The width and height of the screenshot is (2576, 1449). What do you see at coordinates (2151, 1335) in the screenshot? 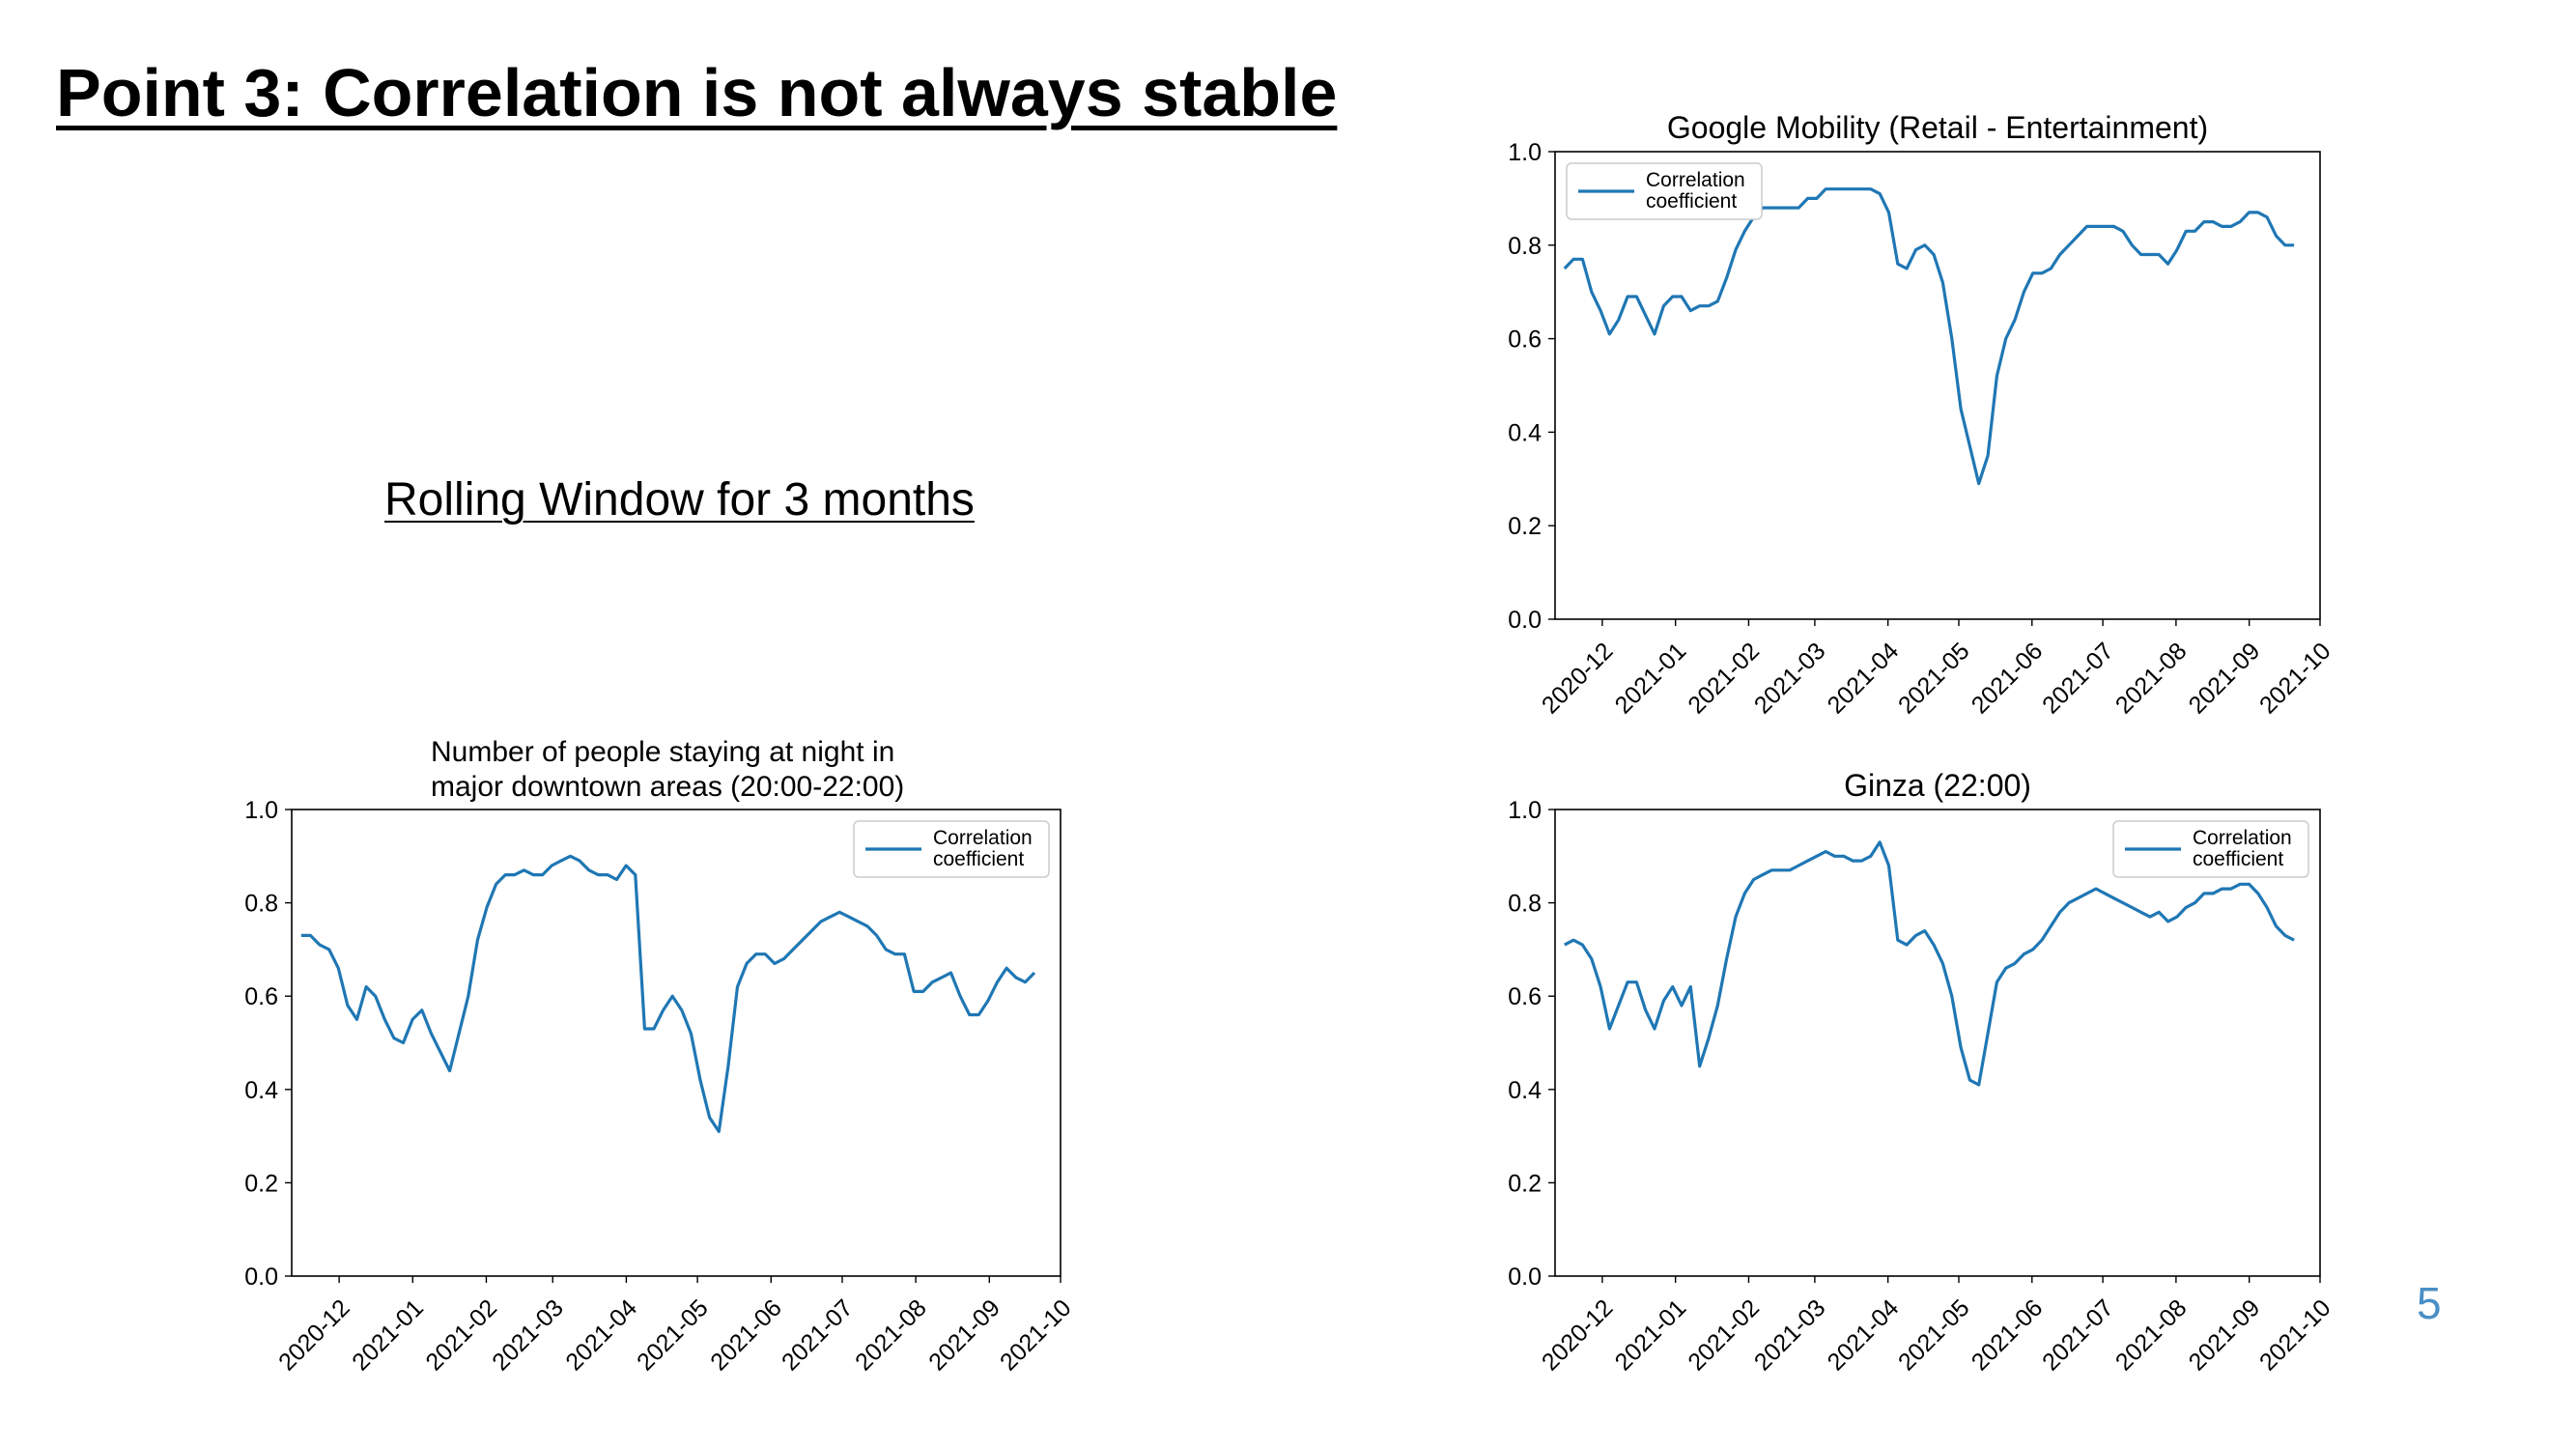
I see `x-tick-label: 2021-08` at bounding box center [2151, 1335].